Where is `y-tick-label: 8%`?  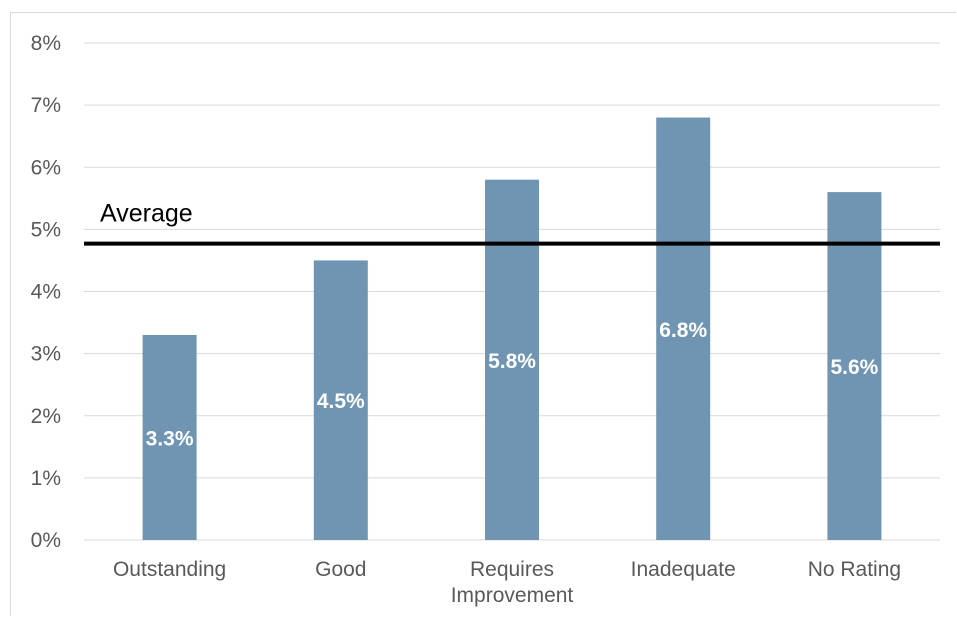 y-tick-label: 8% is located at coordinates (46, 43).